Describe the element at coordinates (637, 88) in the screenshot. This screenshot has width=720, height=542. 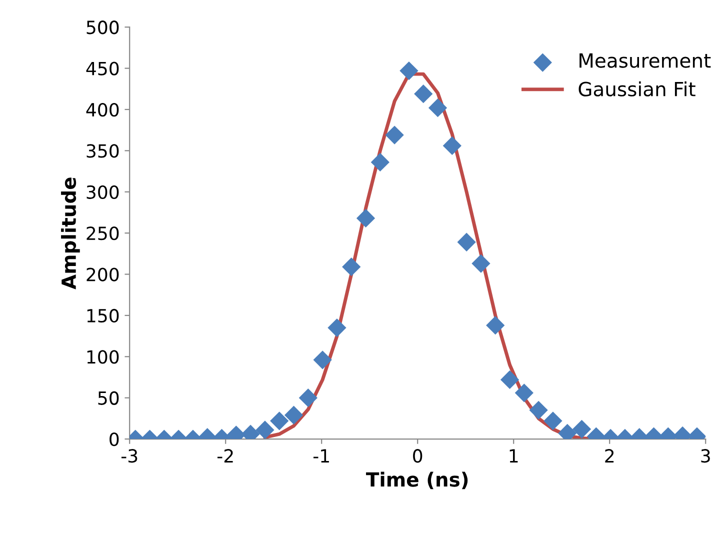
I see `legend-label: Gaussian Fit` at that location.